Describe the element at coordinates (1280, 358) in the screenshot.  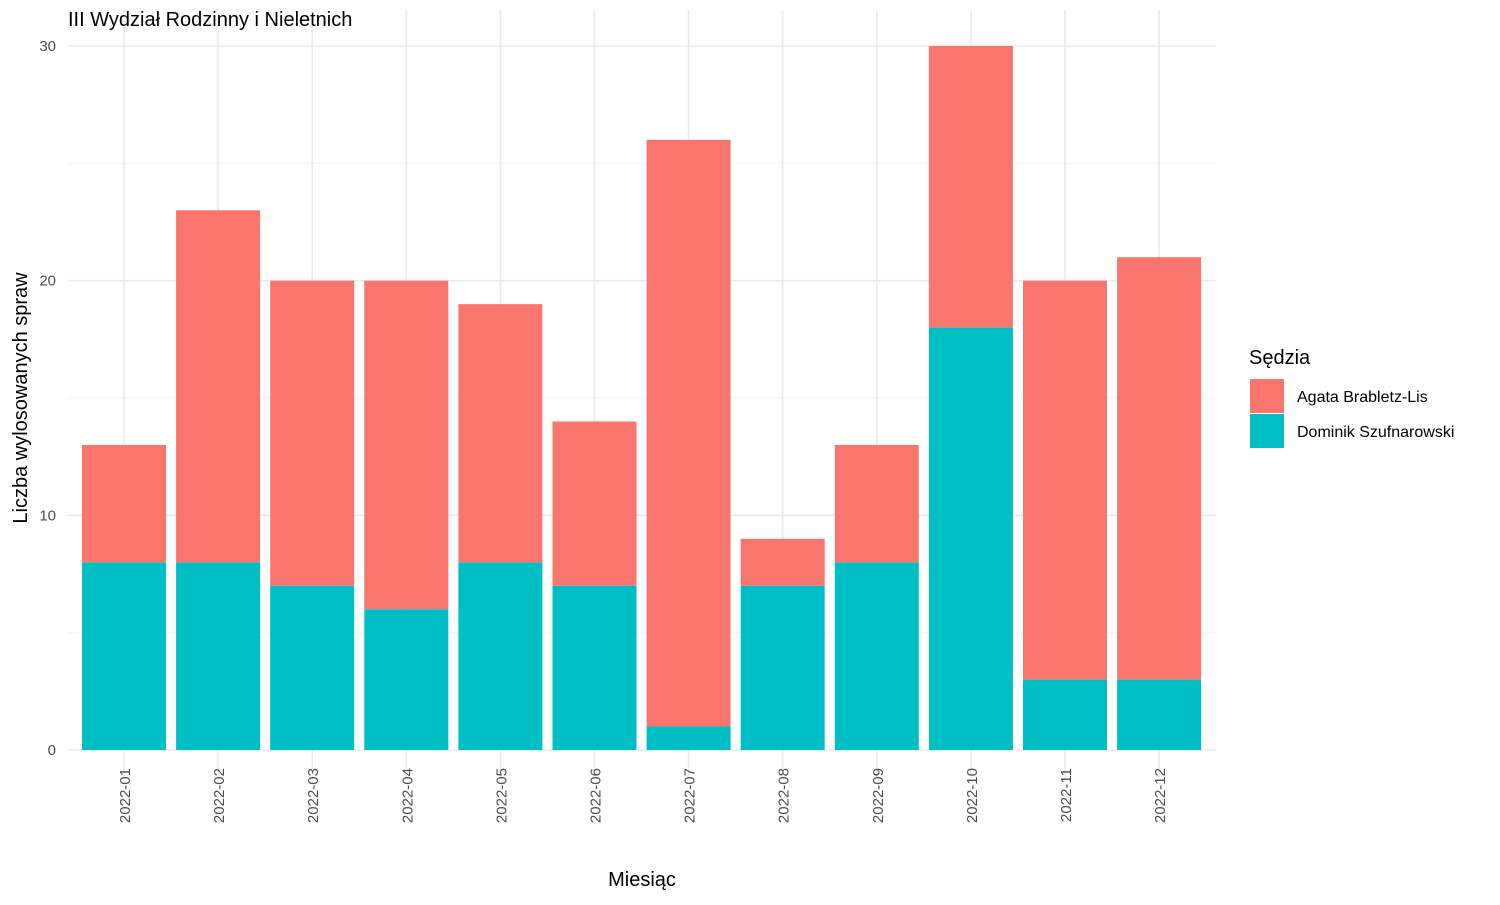
I see `legend-title: Sędzia` at that location.